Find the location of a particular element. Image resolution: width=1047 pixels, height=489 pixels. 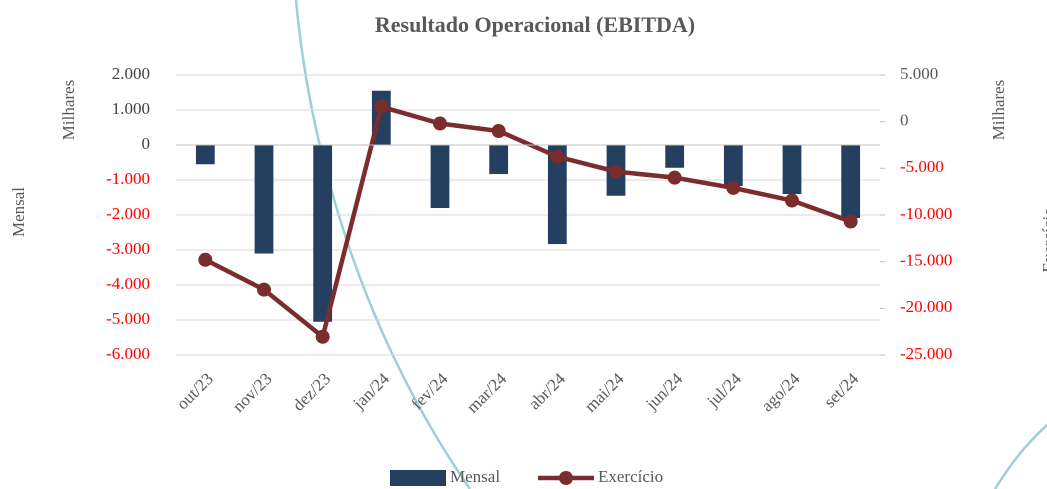

y2-tick-label: 0 is located at coordinates (904, 120).